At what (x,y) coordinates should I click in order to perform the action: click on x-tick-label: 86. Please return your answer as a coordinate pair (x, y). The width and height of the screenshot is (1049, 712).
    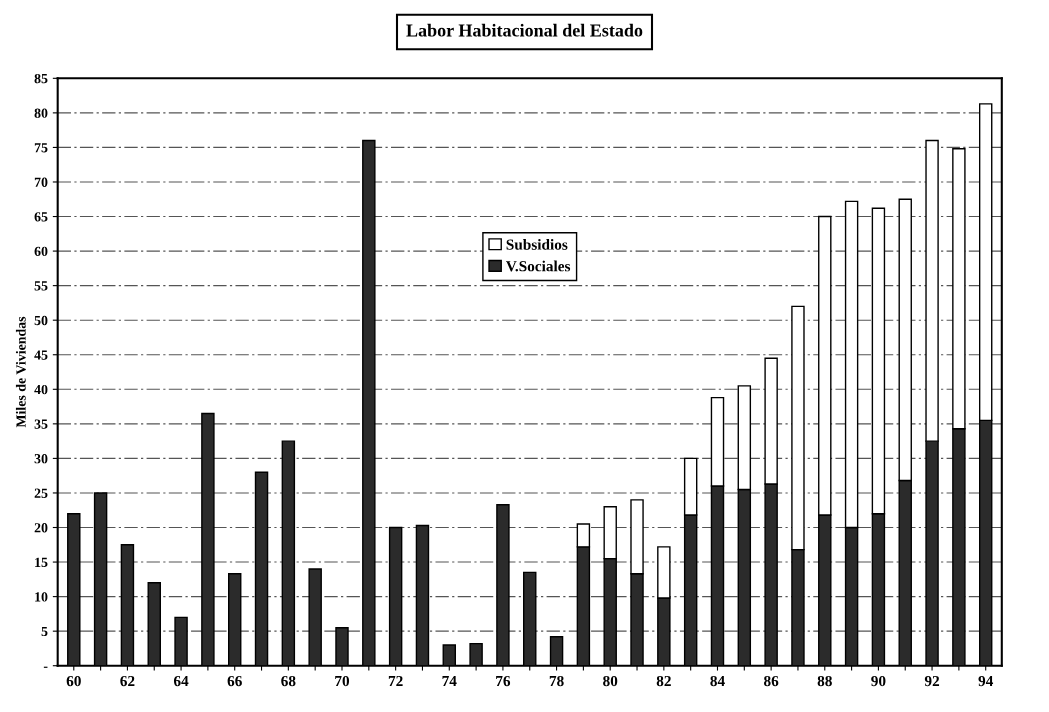
    Looking at the image, I should click on (771, 681).